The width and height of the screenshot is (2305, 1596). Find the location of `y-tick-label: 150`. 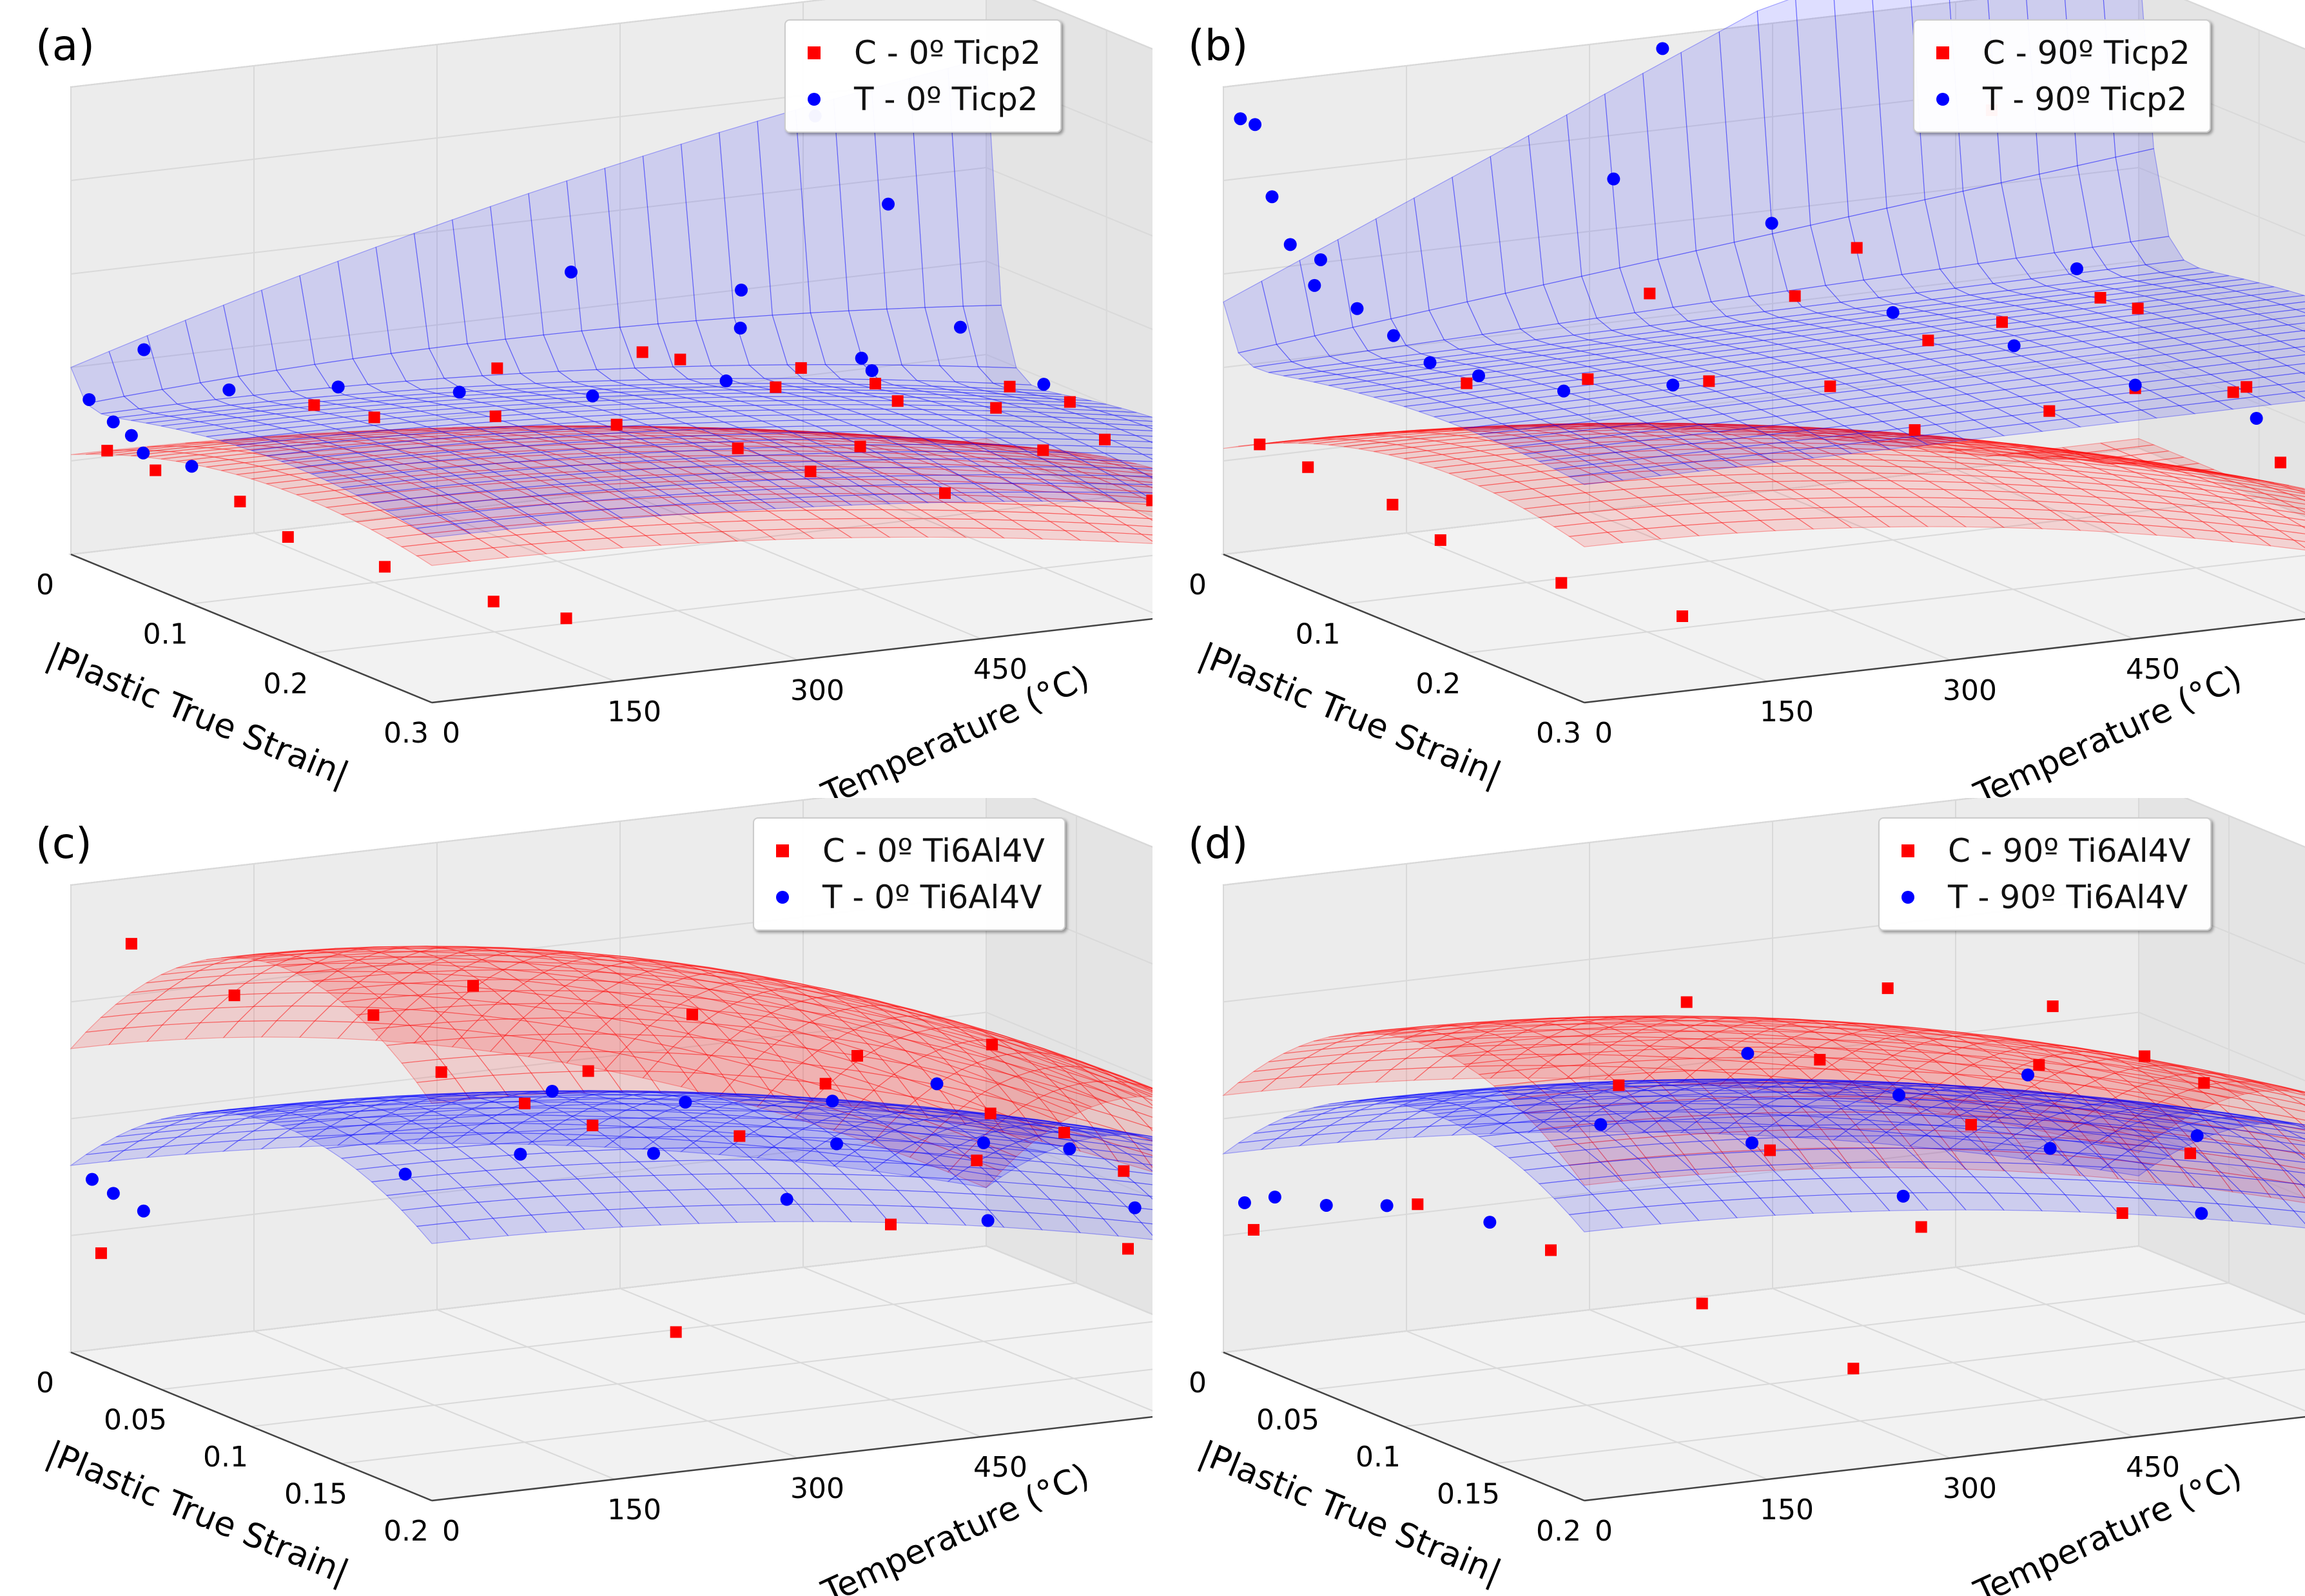

y-tick-label: 150 is located at coordinates (634, 712).